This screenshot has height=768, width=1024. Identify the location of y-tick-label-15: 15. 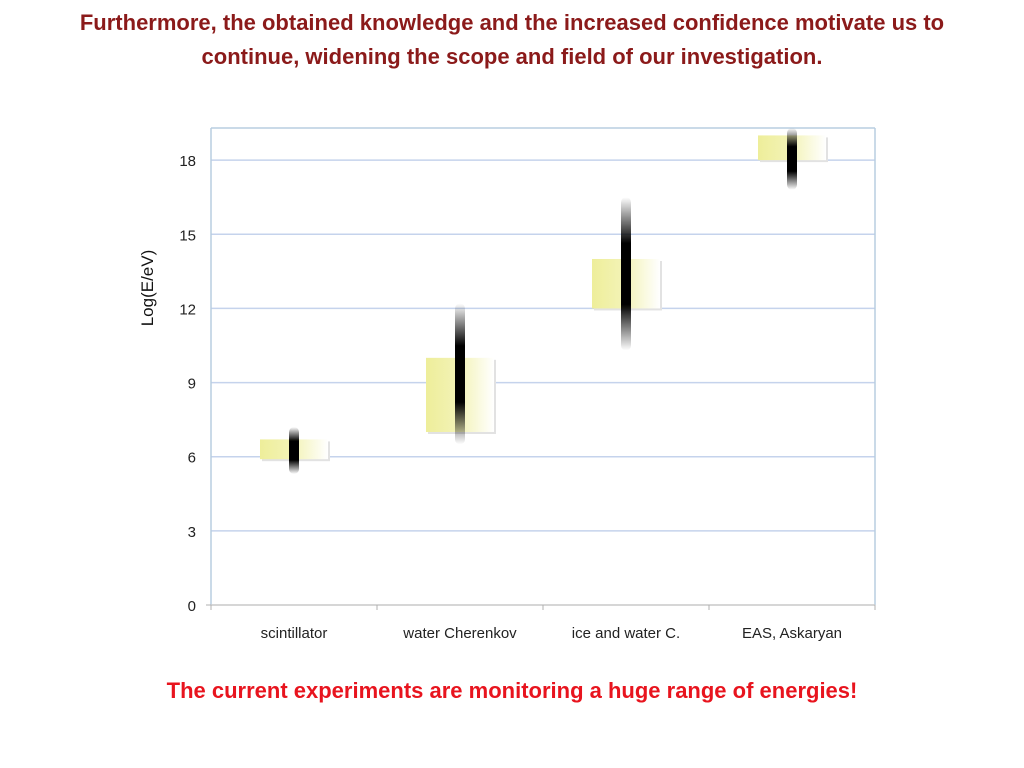
(187, 235).